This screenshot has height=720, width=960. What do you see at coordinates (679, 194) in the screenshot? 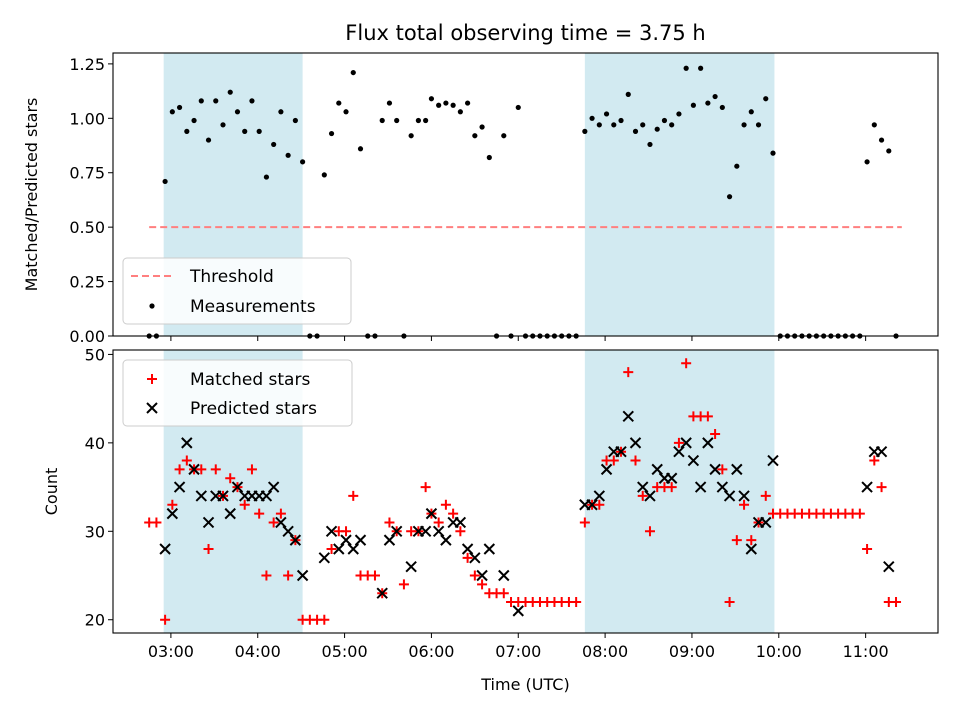
I see `shaded-region` at bounding box center [679, 194].